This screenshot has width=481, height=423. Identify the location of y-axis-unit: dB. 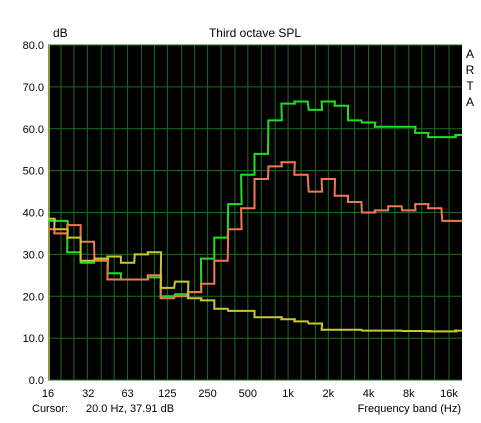
(60, 33).